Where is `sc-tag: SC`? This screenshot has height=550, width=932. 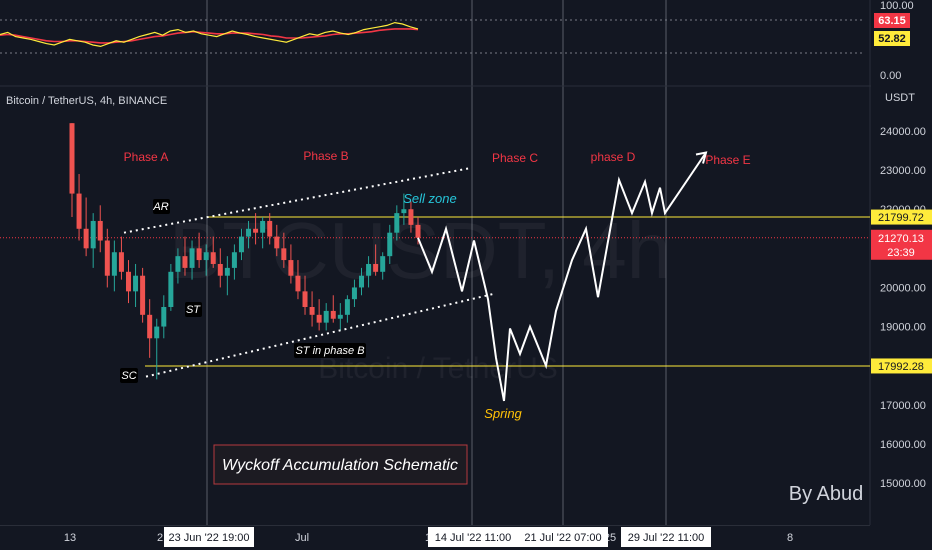 sc-tag: SC is located at coordinates (129, 375).